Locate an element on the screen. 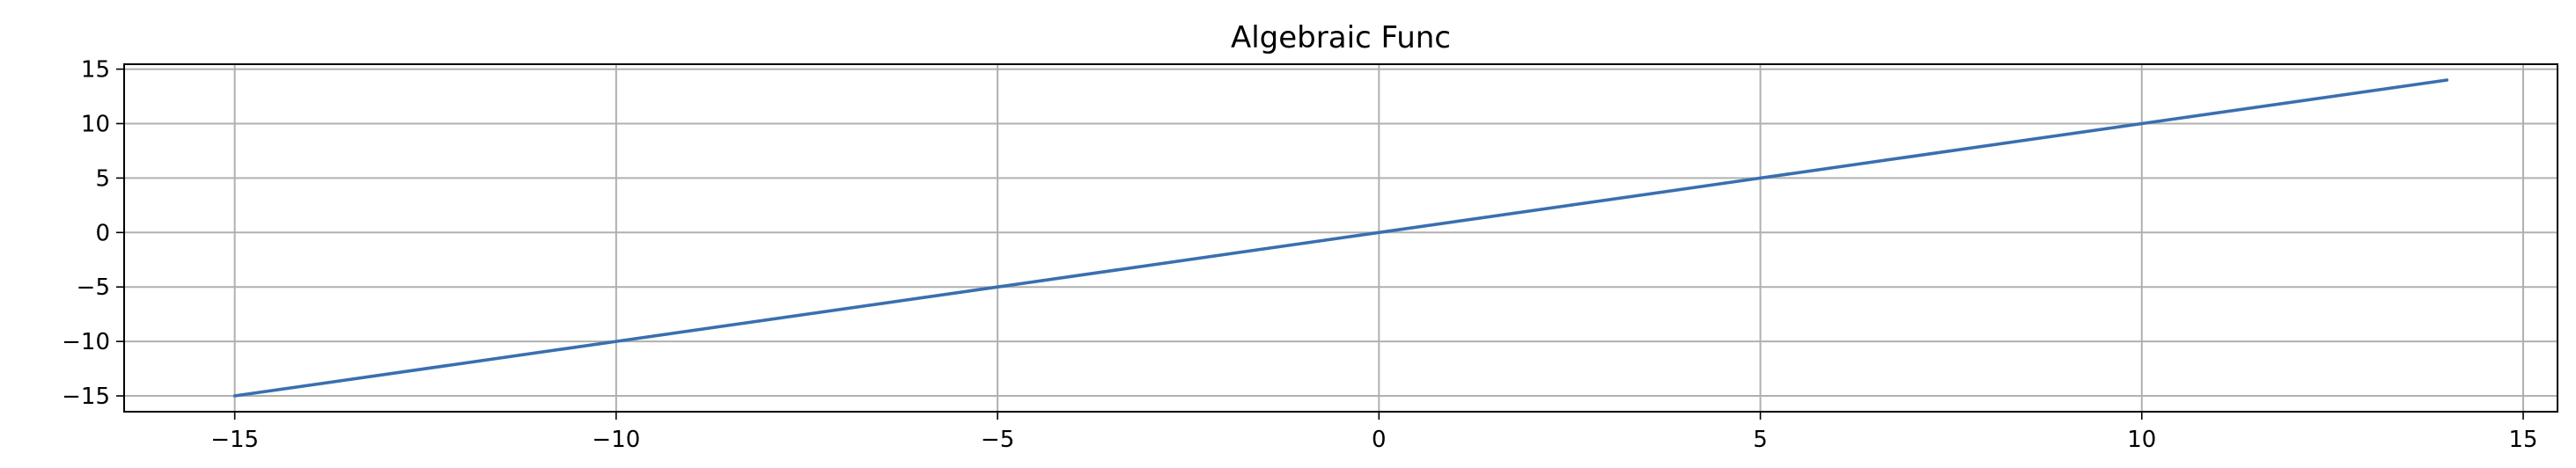 This screenshot has height=468, width=2576. y-tick-label: 0 is located at coordinates (102, 233).